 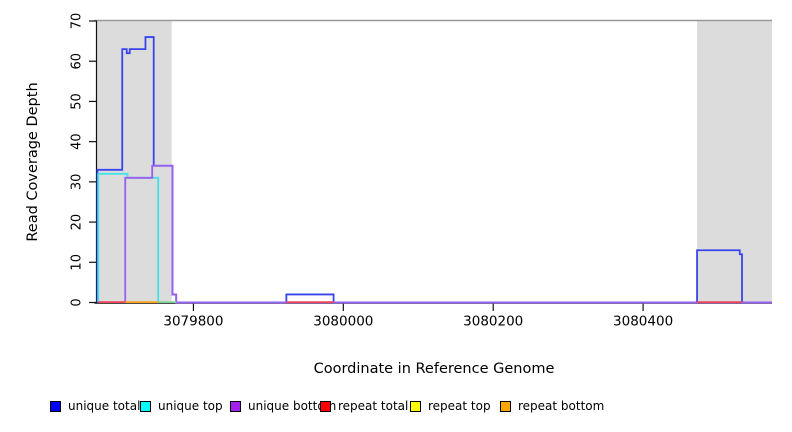 What do you see at coordinates (459, 406) in the screenshot?
I see `legend-label: repeat top` at bounding box center [459, 406].